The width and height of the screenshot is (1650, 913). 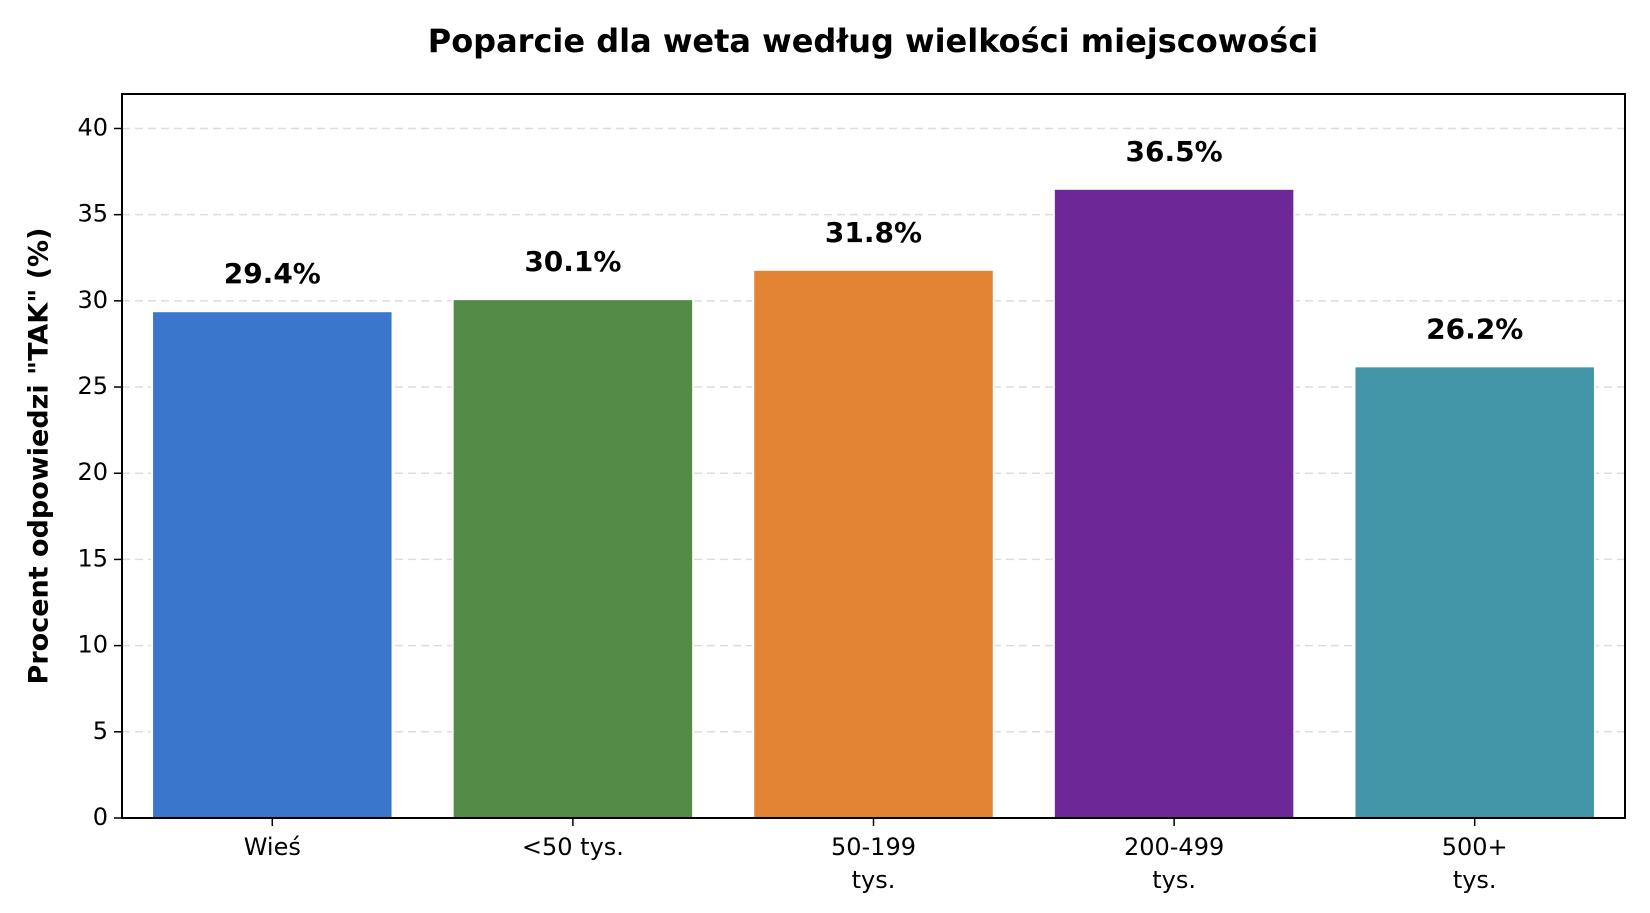 I want to click on y-axis-label: Procent odpowiedzi "TAK" (%), so click(x=39, y=456).